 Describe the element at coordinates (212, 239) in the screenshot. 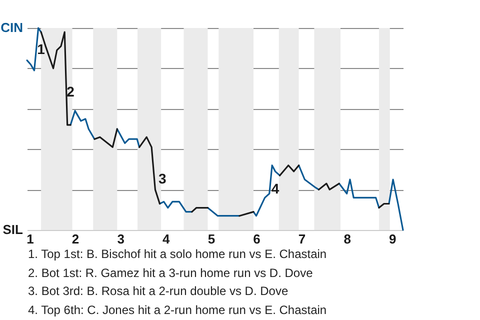

I see `x-tick-label: 5` at that location.